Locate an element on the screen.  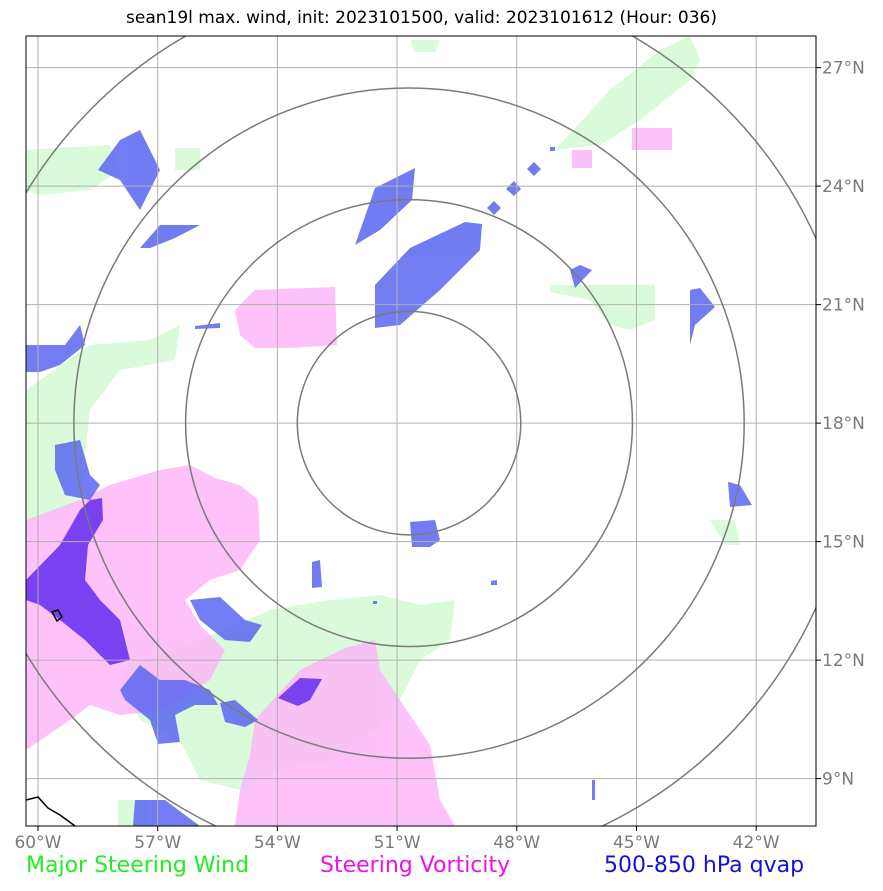
wind-region-northeast is located at coordinates (627, 93).